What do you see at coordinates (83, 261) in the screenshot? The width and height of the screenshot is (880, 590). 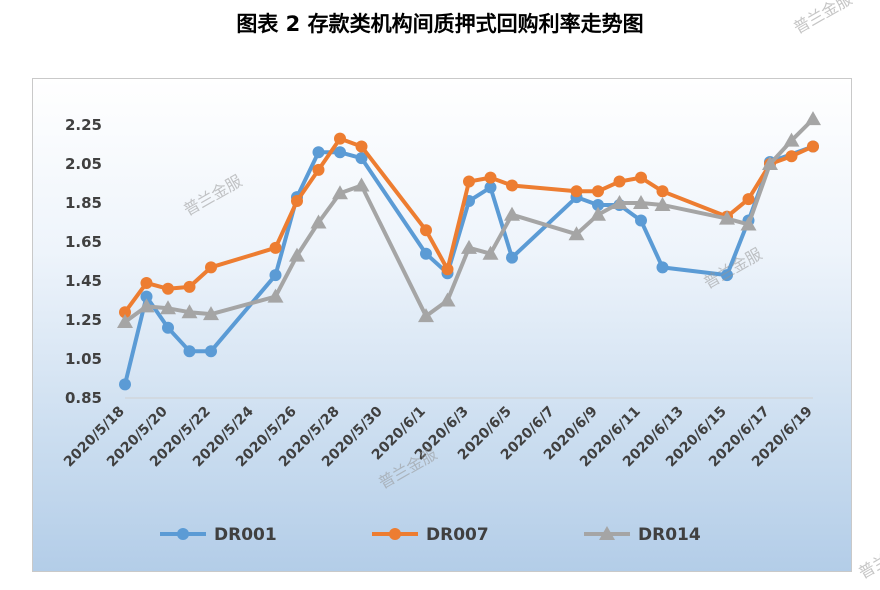 I see `y-axis: 0.85 1.05 1.25 1.45 1.65 1.85 2.05 2.25` at bounding box center [83, 261].